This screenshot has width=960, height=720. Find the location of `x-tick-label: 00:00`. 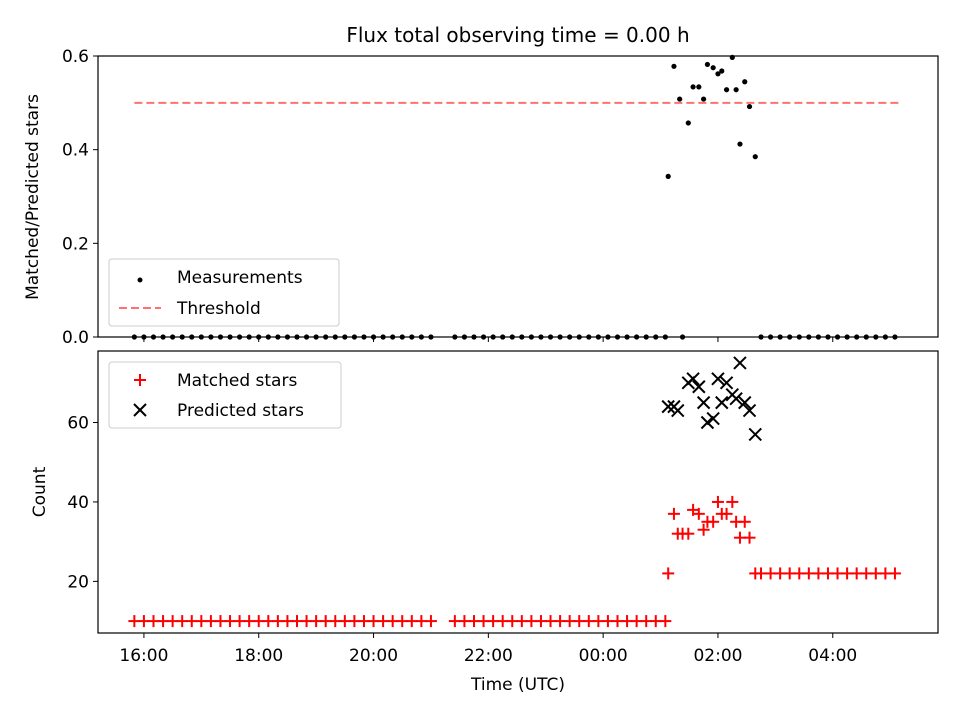

x-tick-label: 00:00 is located at coordinates (603, 656).